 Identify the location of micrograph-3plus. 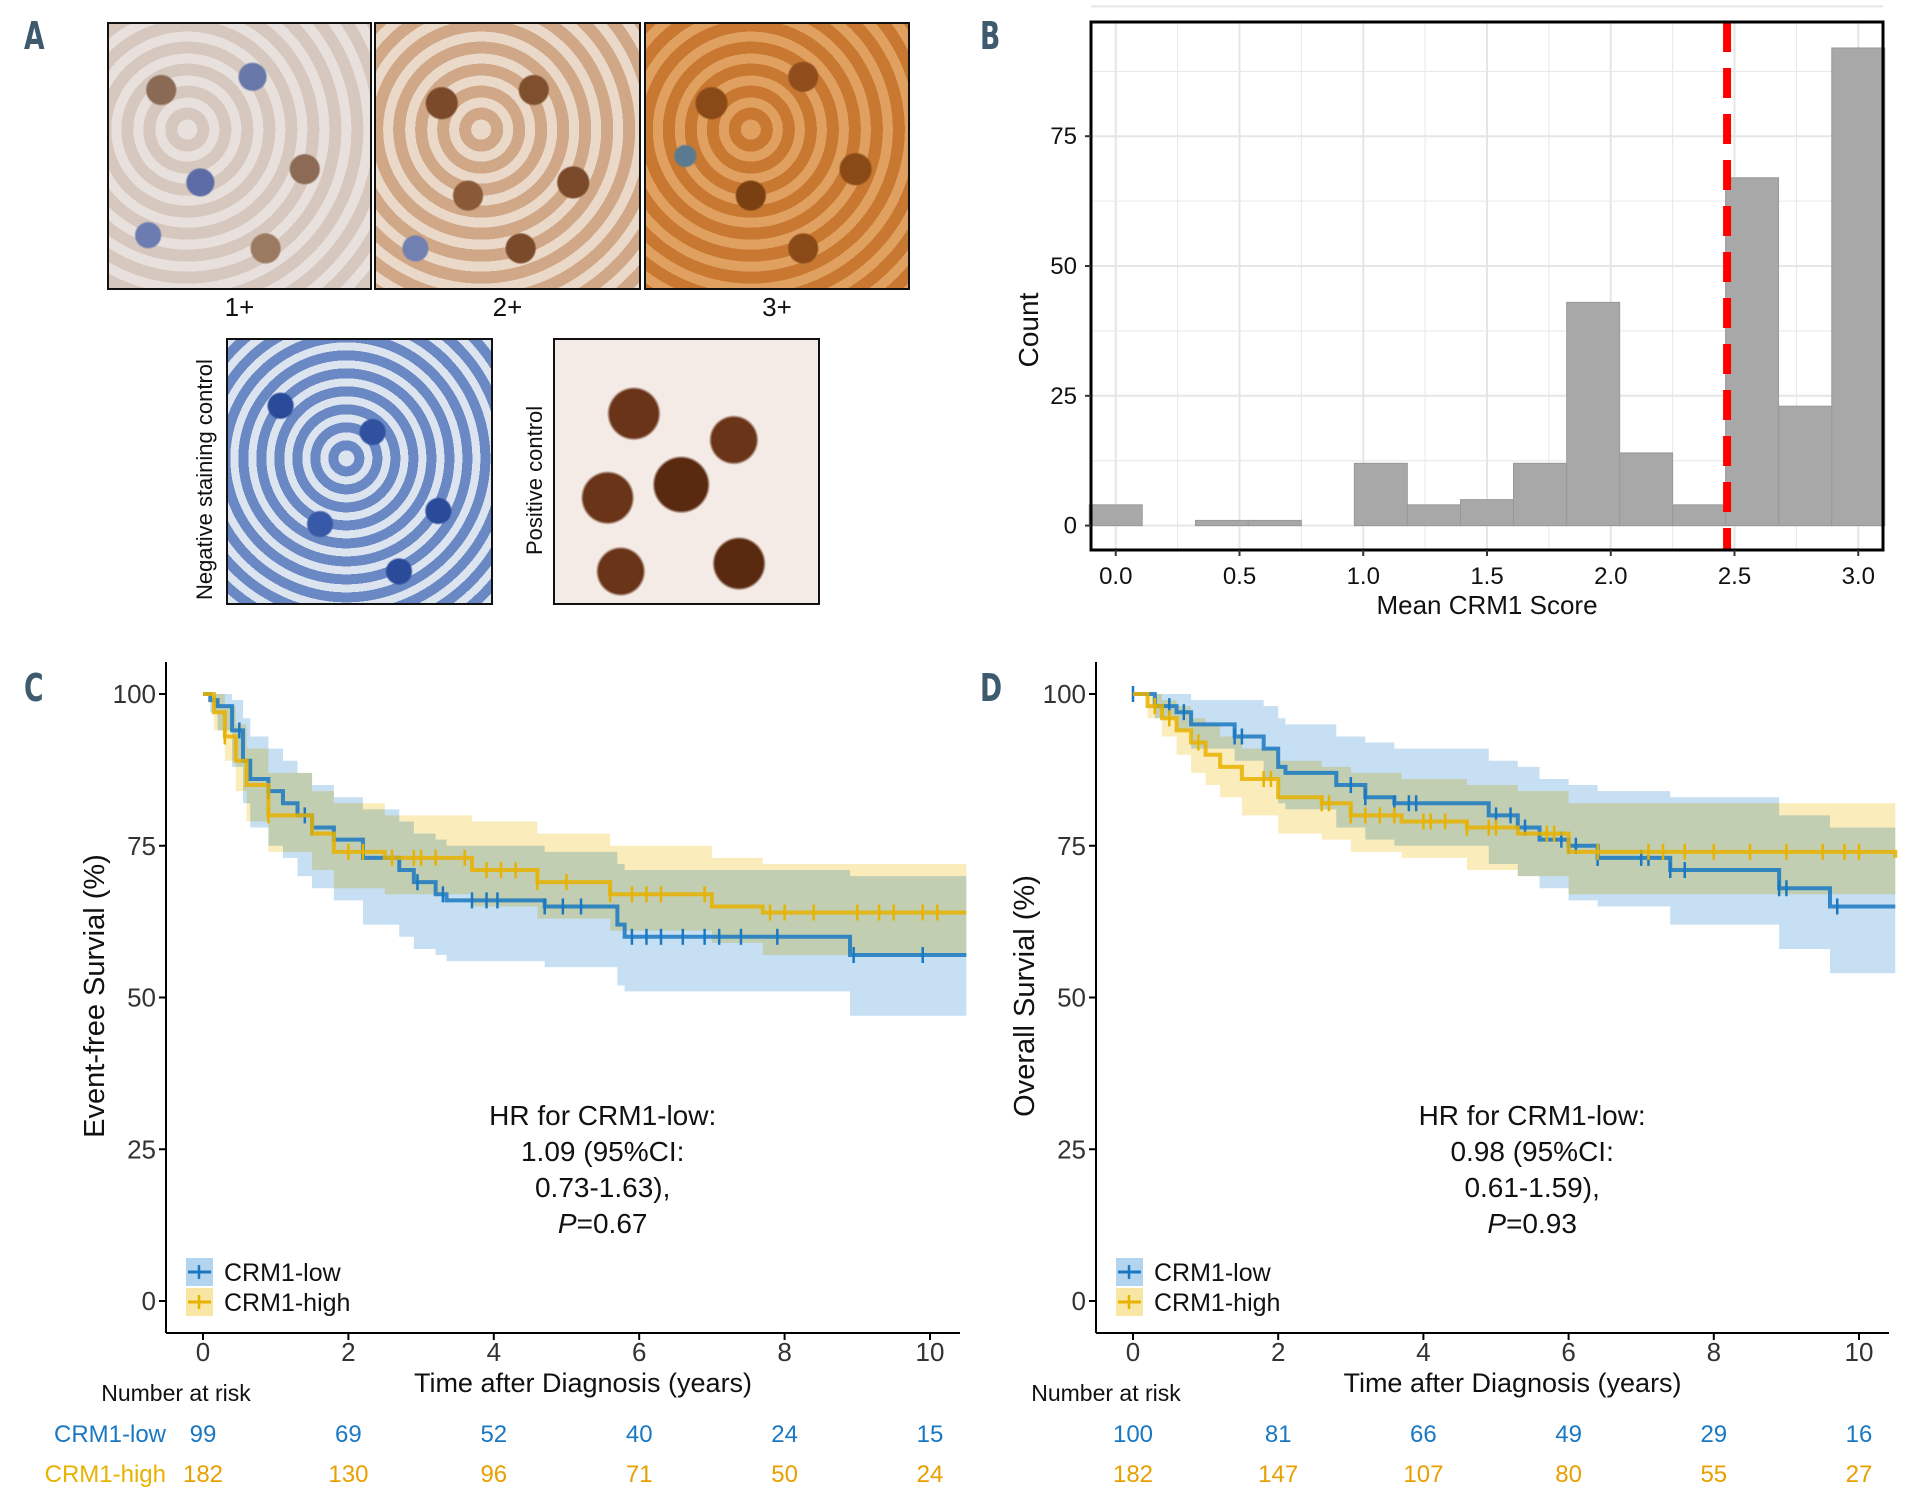
(777, 156).